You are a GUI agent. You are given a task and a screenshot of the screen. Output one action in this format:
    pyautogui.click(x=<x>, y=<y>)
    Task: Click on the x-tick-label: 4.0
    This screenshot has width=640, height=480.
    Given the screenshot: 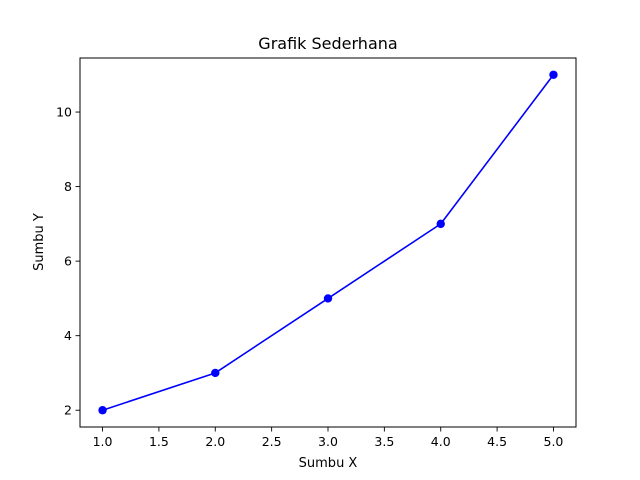 What is the action you would take?
    pyautogui.click(x=441, y=441)
    